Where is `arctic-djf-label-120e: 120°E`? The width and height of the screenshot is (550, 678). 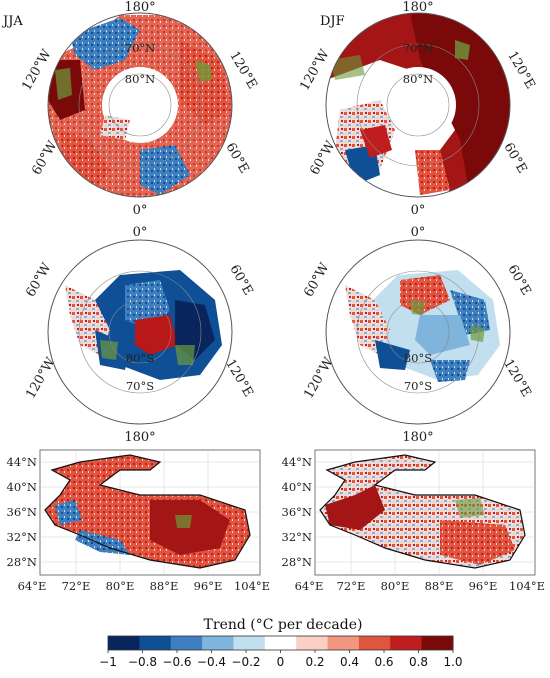
arctic-djf-label-120e: 120°E is located at coordinates (520, 70).